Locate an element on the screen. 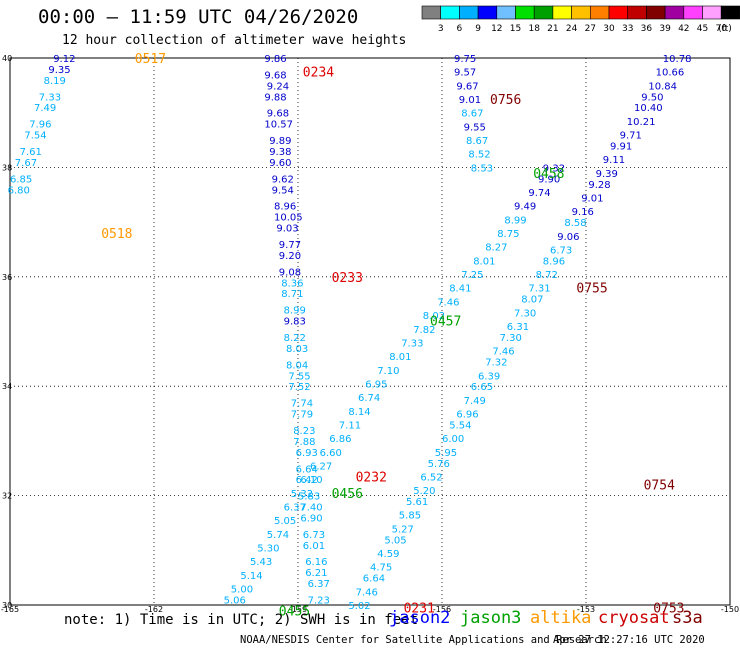  swh-value-cryosat: 9.60 is located at coordinates (280, 163).